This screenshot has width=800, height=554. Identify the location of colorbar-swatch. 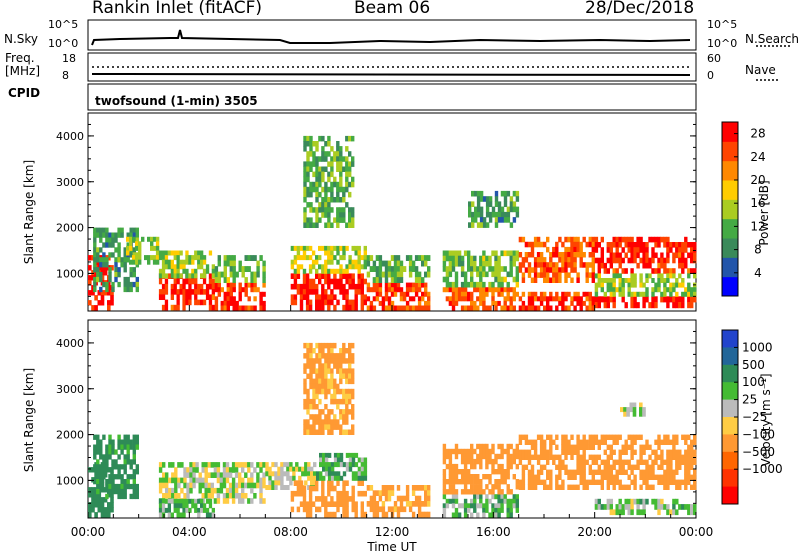
(730, 267).